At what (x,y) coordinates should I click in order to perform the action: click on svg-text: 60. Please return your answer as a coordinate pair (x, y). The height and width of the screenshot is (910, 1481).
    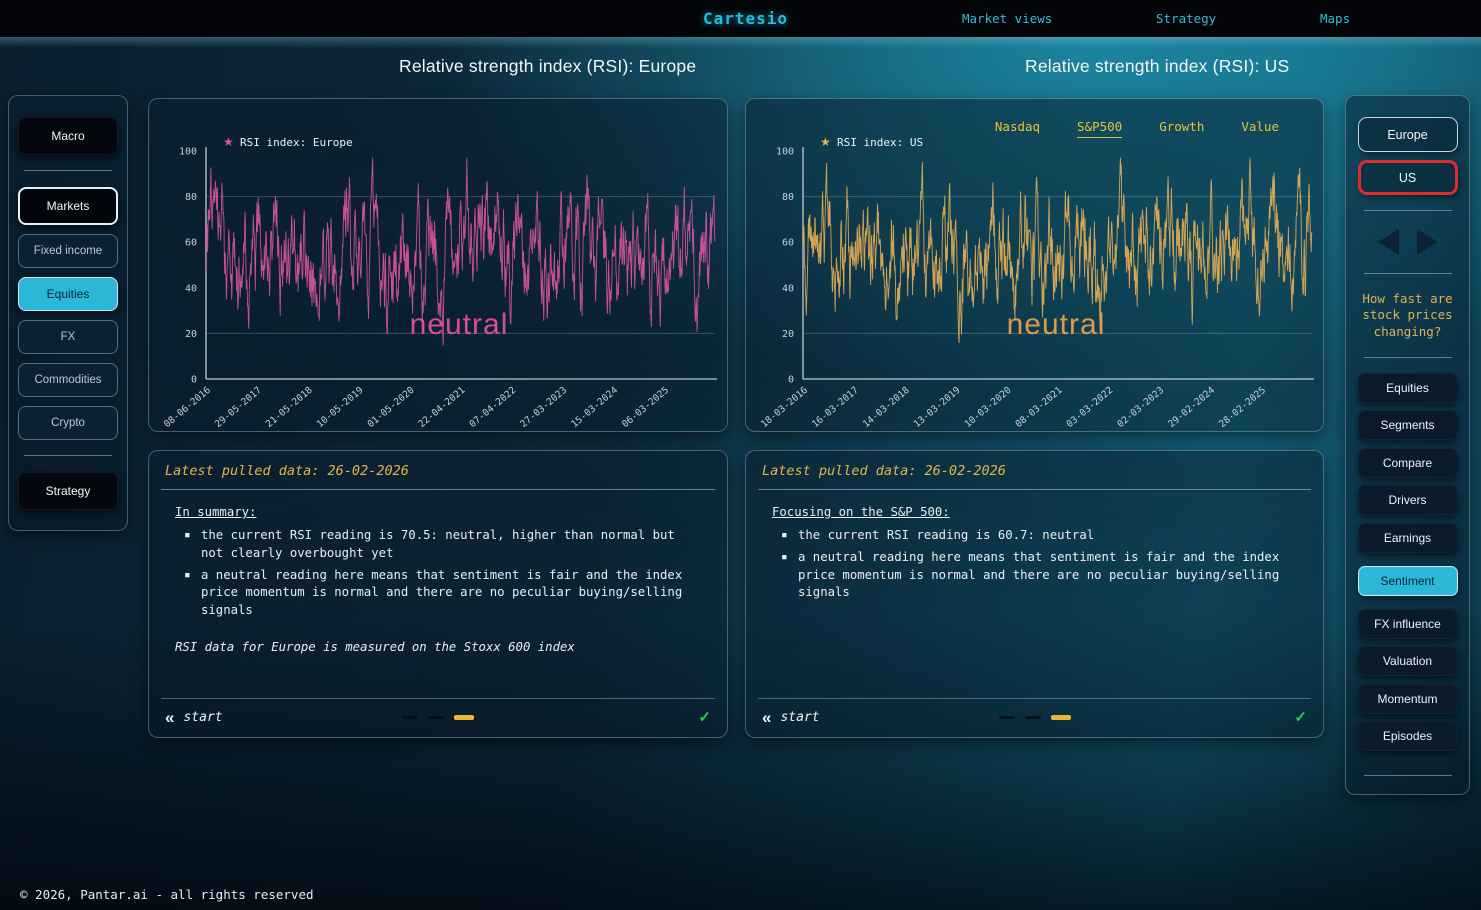
    Looking at the image, I should click on (191, 243).